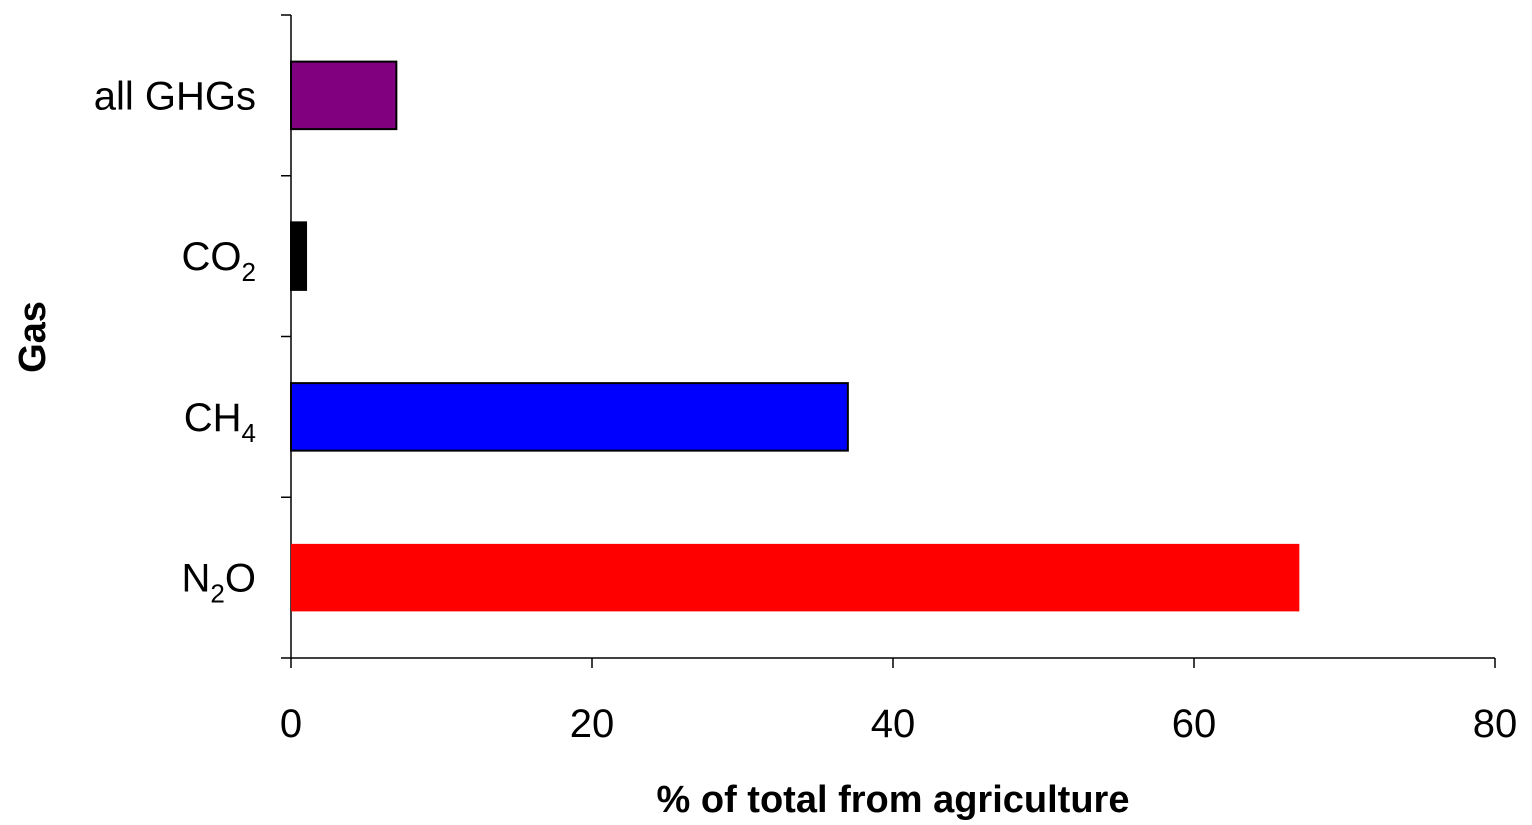 Image resolution: width=1532 pixels, height=825 pixels. What do you see at coordinates (291, 724) in the screenshot?
I see `x-tick-label: 0` at bounding box center [291, 724].